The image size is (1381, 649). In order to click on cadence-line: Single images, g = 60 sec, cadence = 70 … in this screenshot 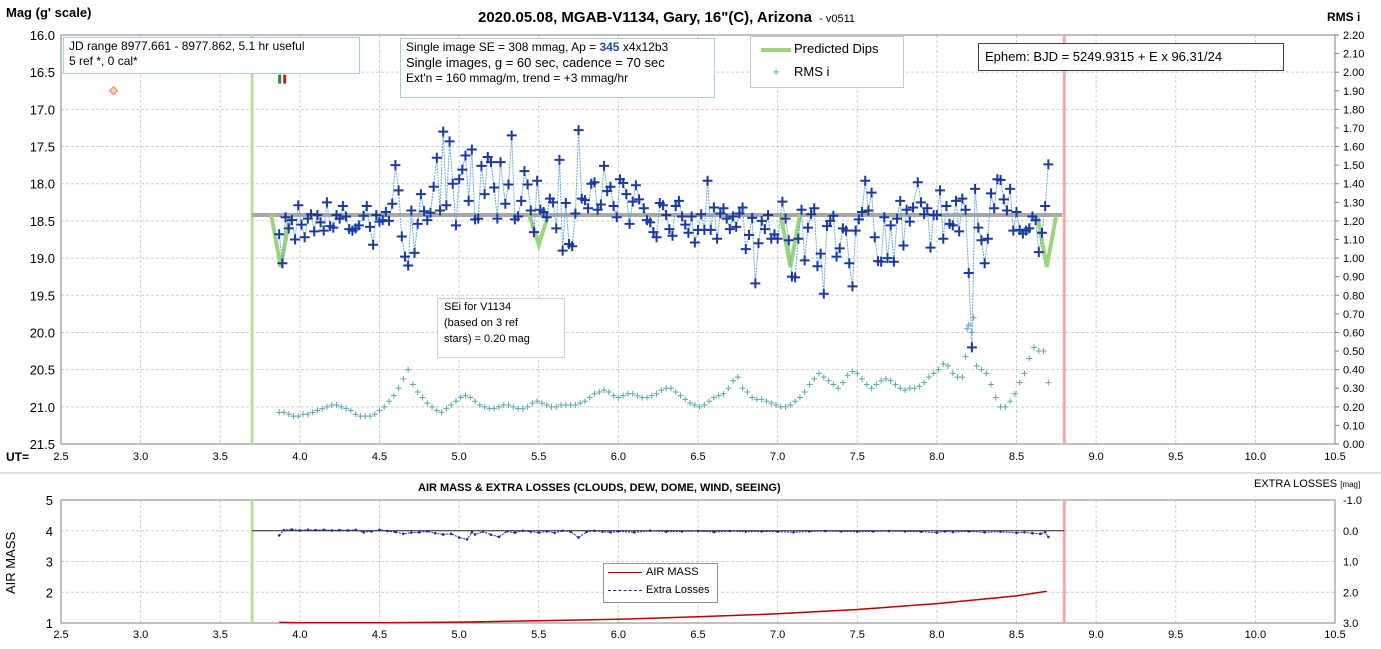, I will do `click(535, 62)`.